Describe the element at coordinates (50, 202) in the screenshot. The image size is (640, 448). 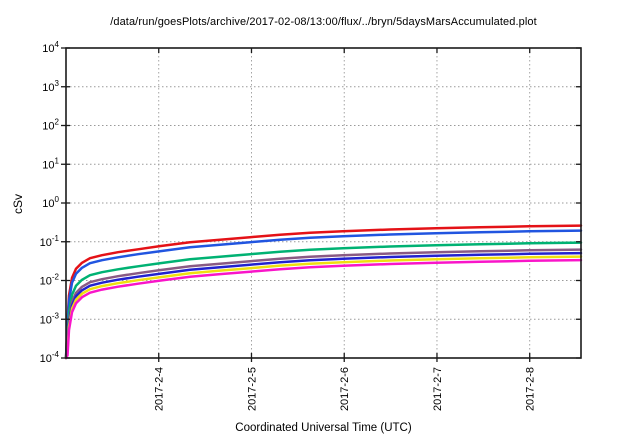
I see `y-tick-label: 10⁰` at that location.